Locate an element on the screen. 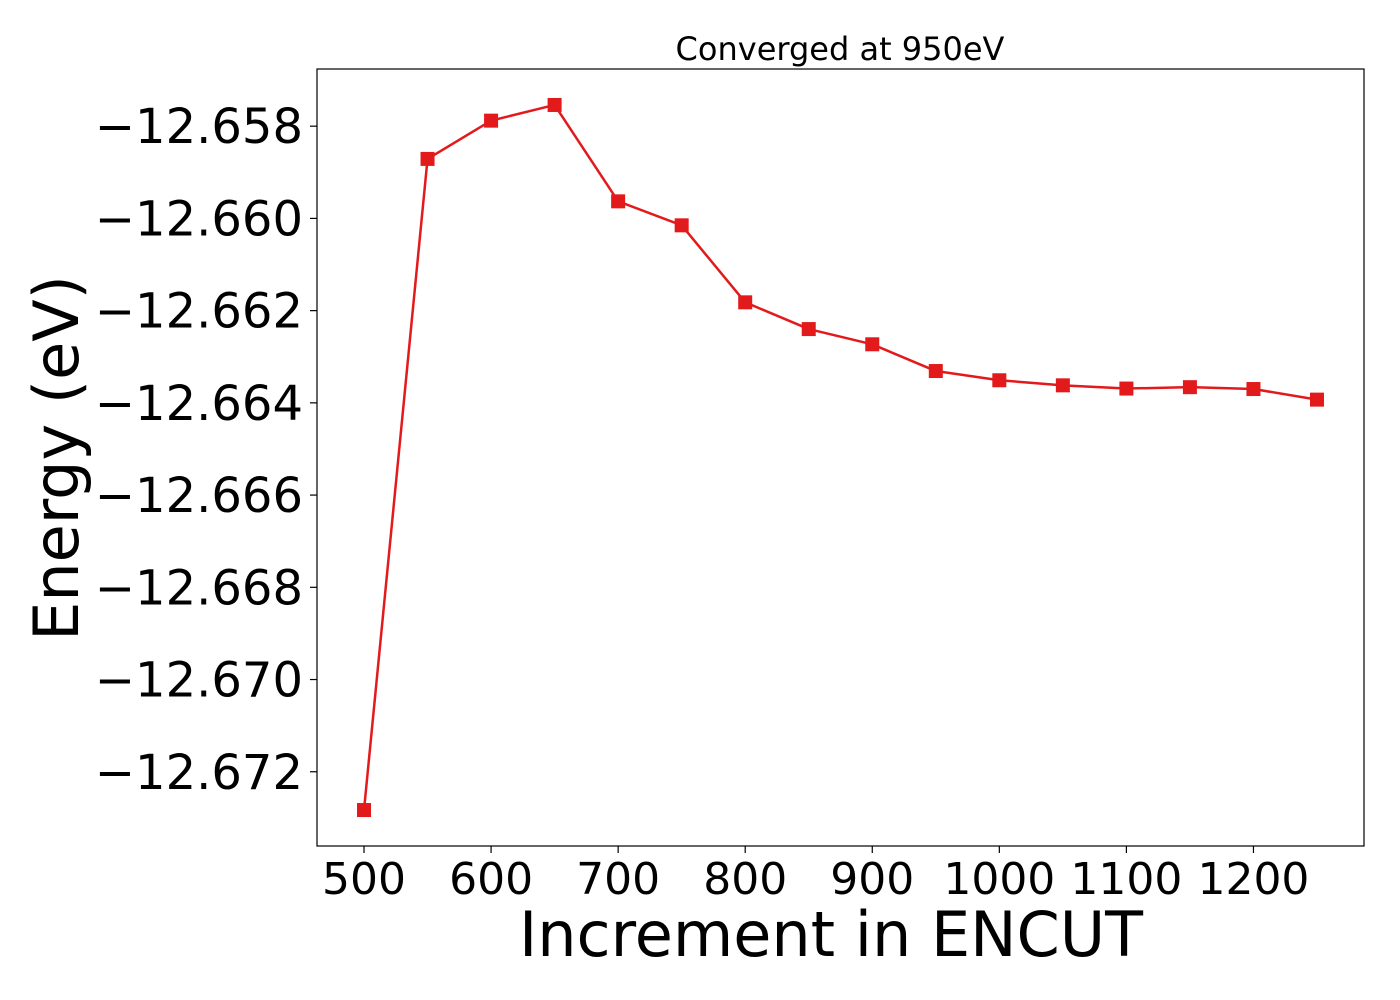 The width and height of the screenshot is (1400, 1000). y-tick-label: −12.658 is located at coordinates (199, 127).